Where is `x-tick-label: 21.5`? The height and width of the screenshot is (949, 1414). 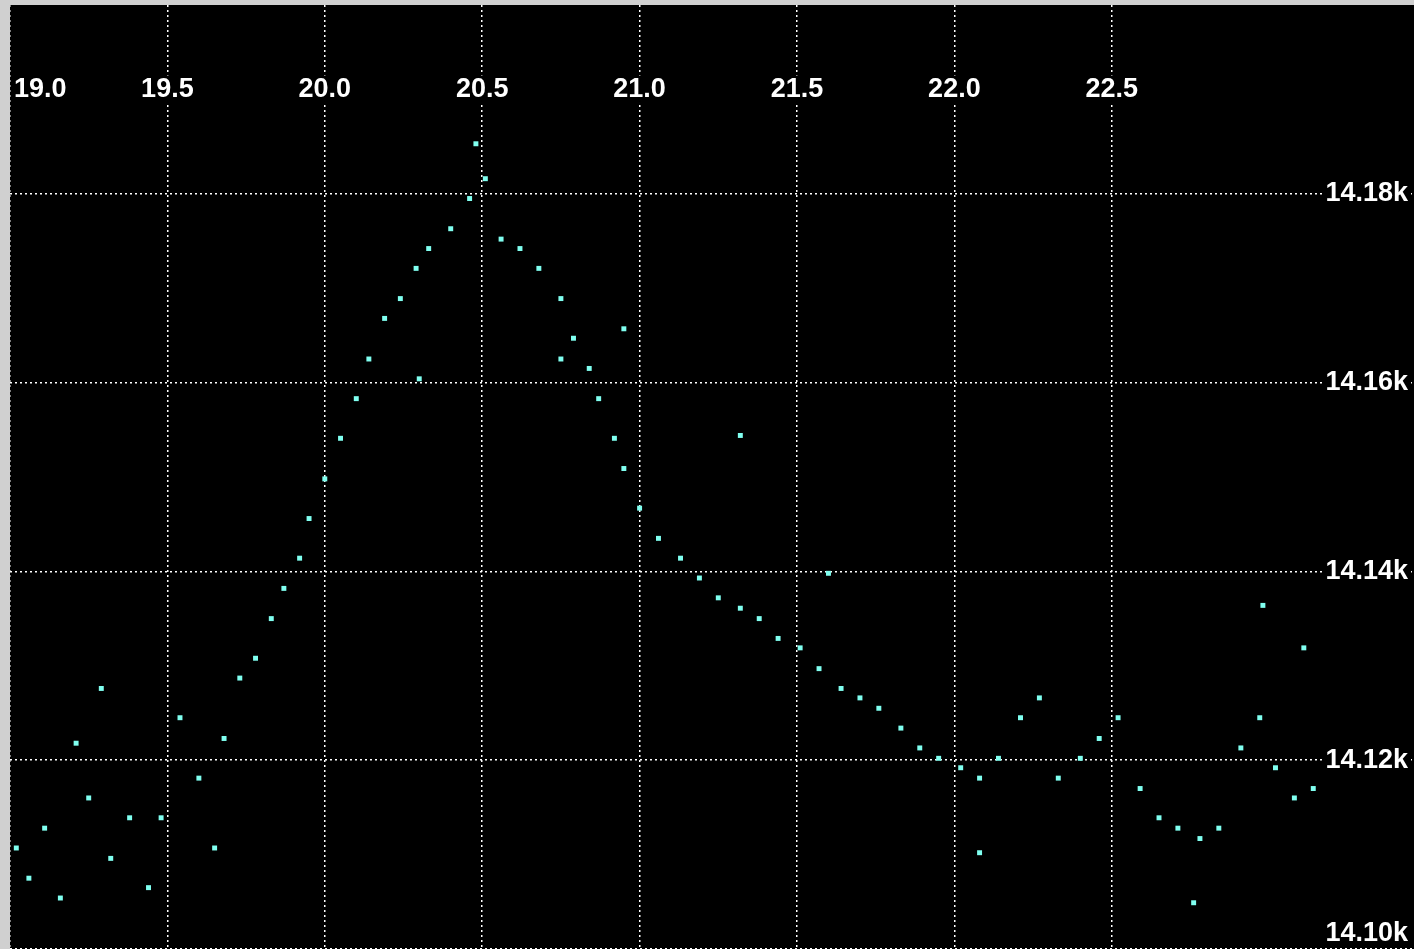
x-tick-label: 21.5 is located at coordinates (797, 88).